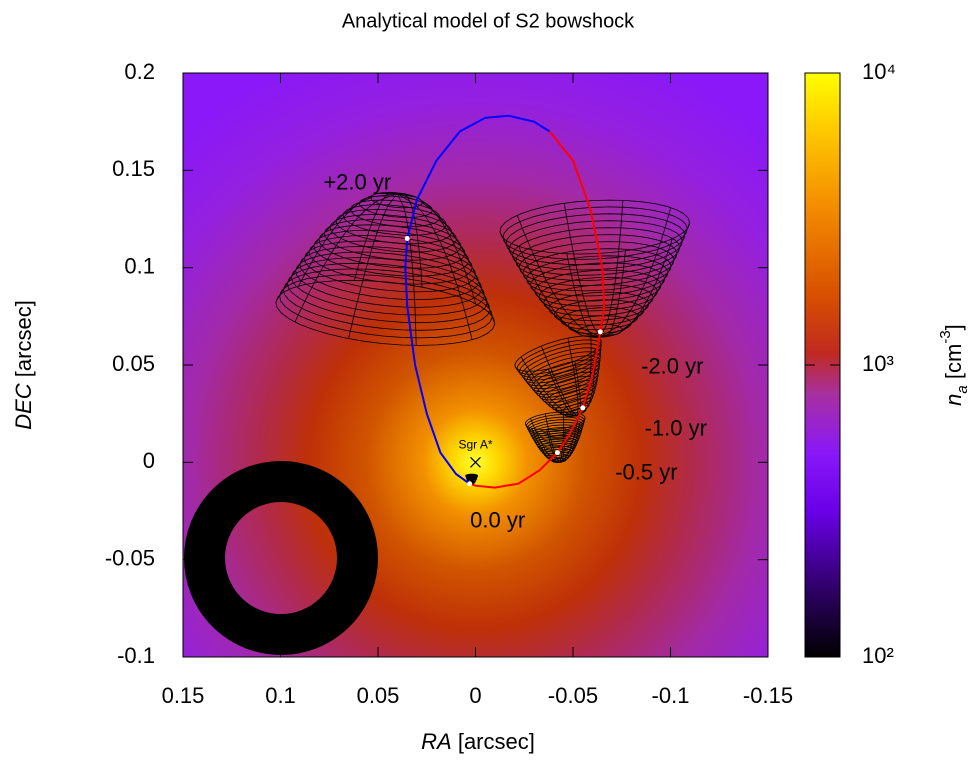 The image size is (976, 766). I want to click on x-tick-label: 0.1, so click(280, 695).